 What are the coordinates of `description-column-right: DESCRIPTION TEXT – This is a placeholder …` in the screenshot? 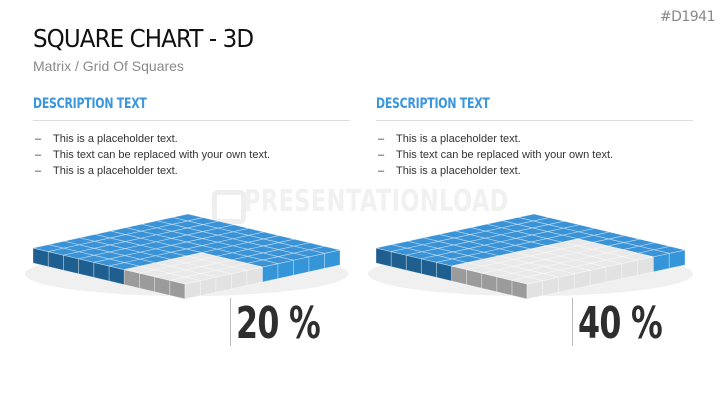 It's located at (534, 137).